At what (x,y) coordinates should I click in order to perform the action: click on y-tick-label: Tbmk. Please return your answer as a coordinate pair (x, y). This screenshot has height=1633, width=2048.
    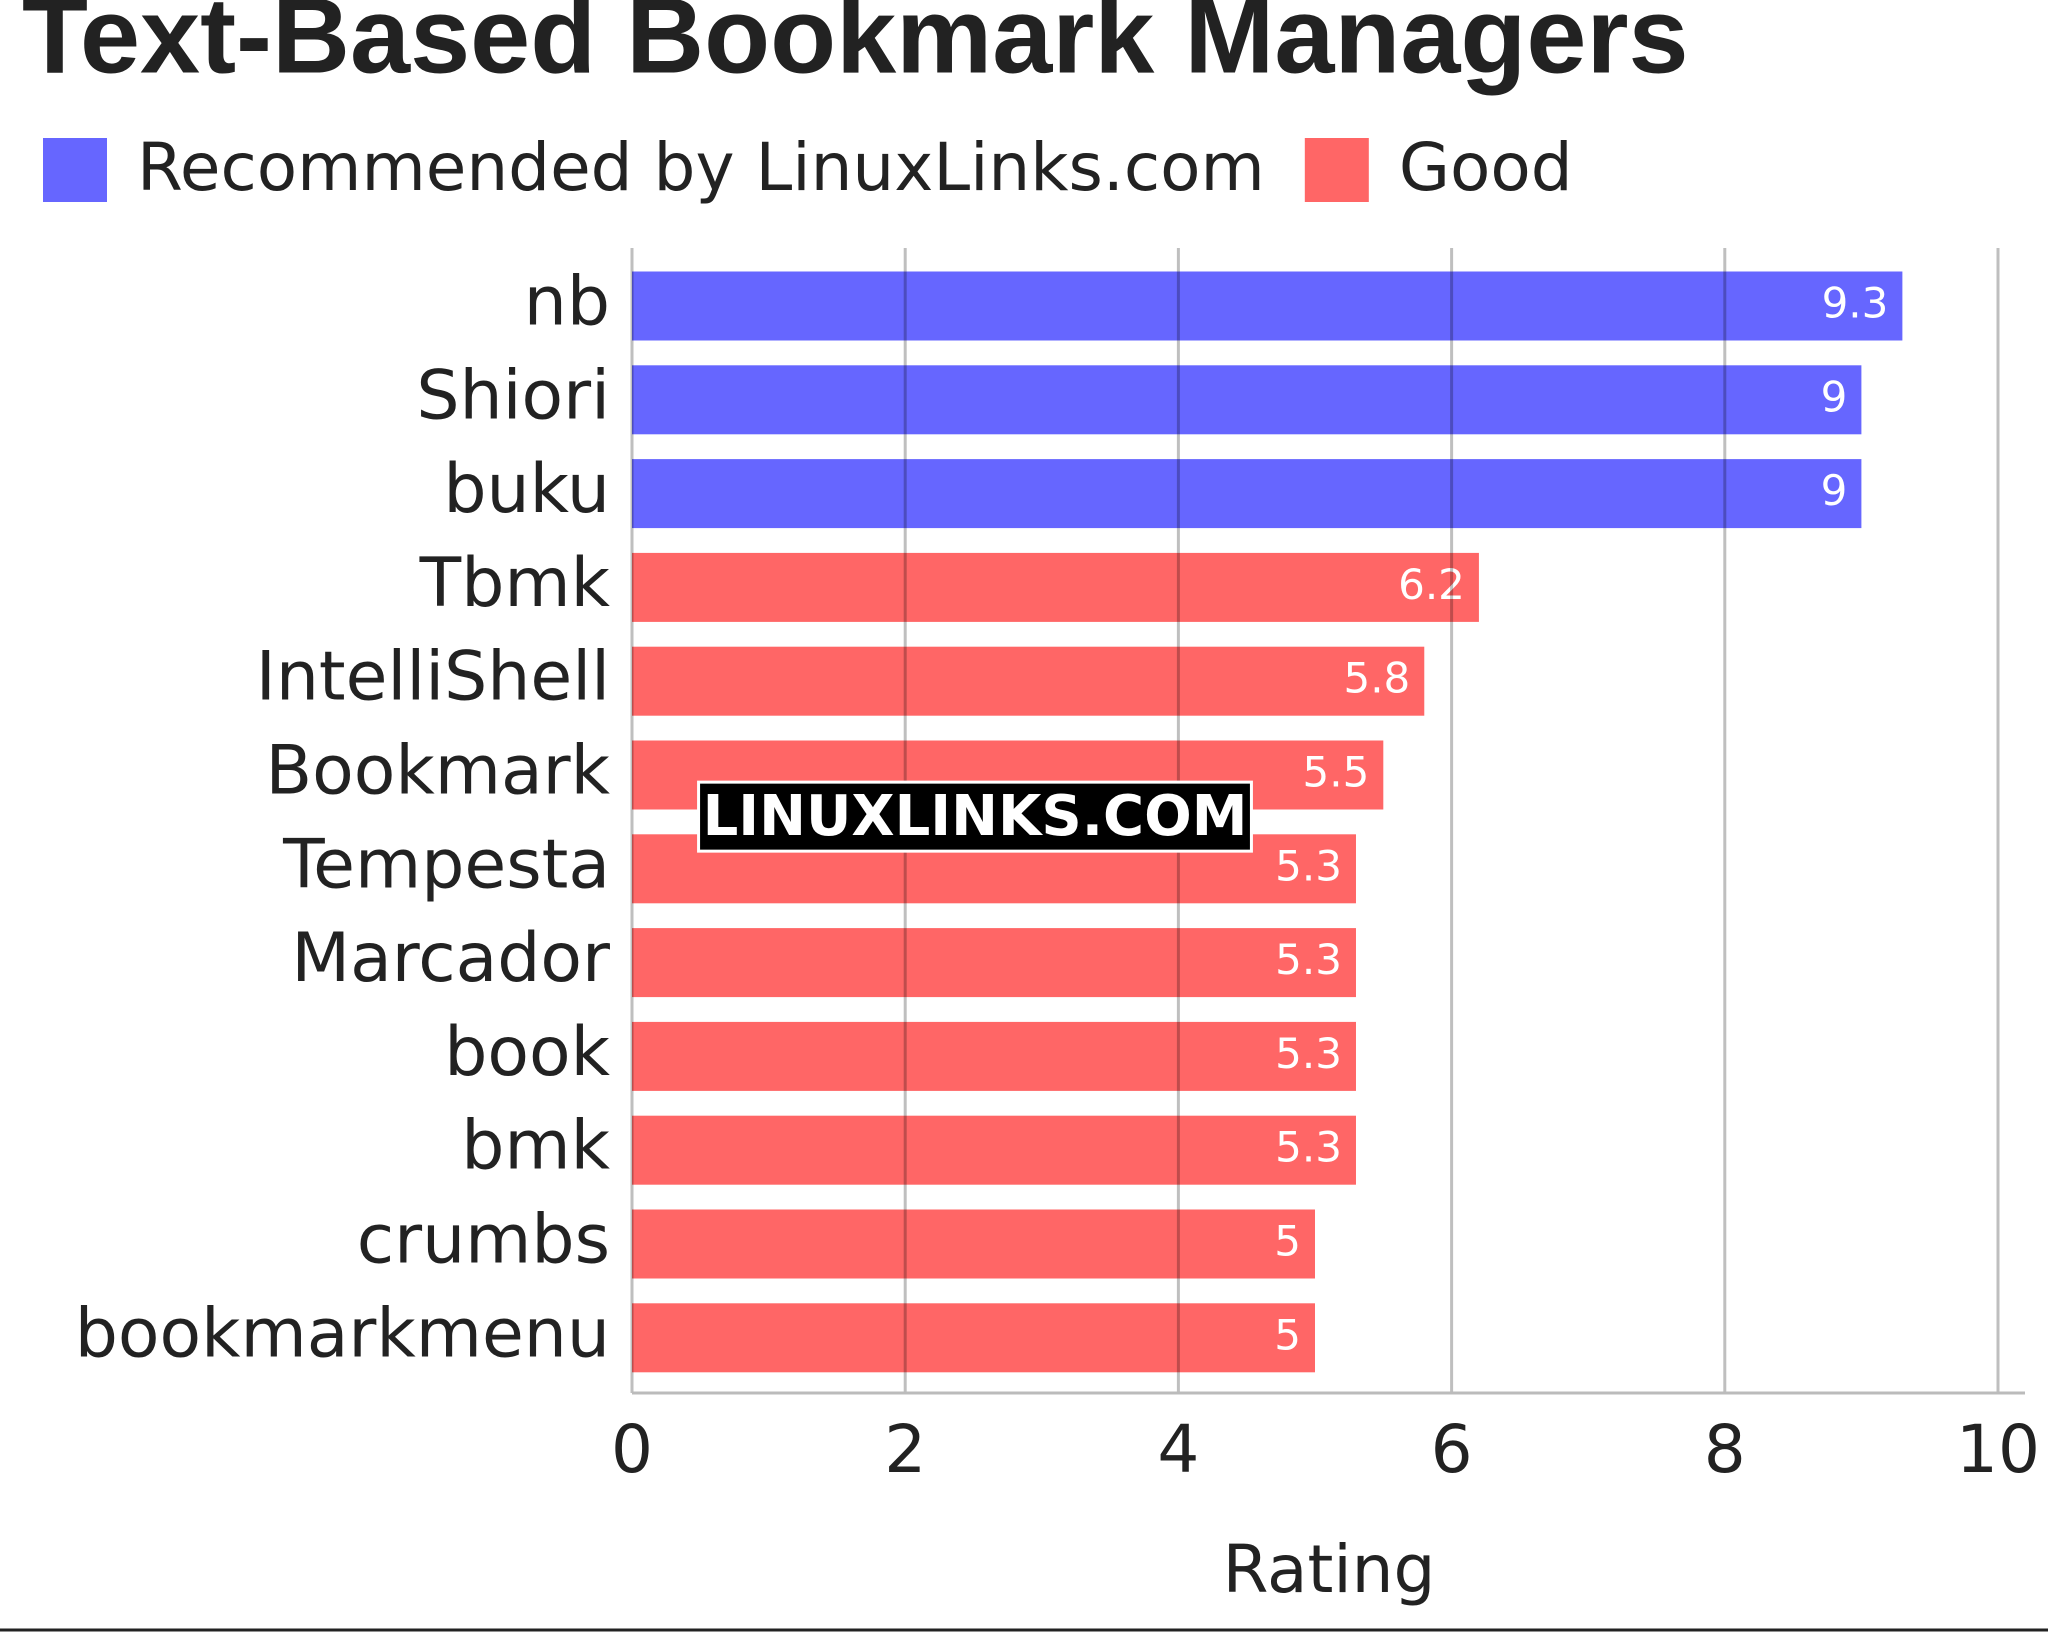
    Looking at the image, I should click on (515, 583).